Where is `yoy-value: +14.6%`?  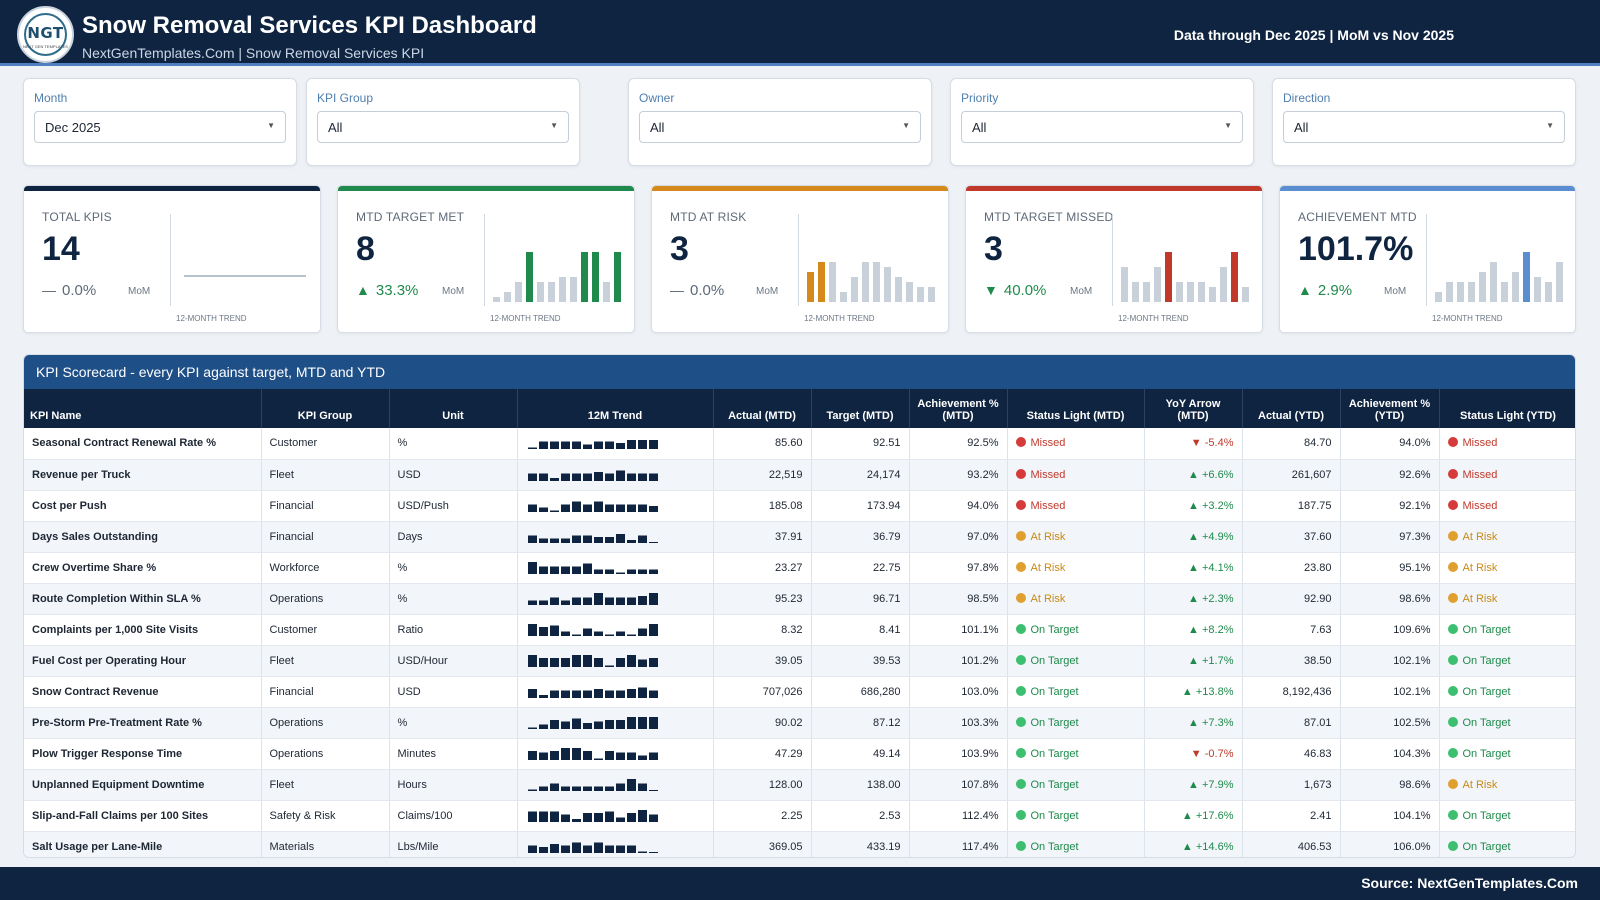
yoy-value: +14.6% is located at coordinates (1214, 846).